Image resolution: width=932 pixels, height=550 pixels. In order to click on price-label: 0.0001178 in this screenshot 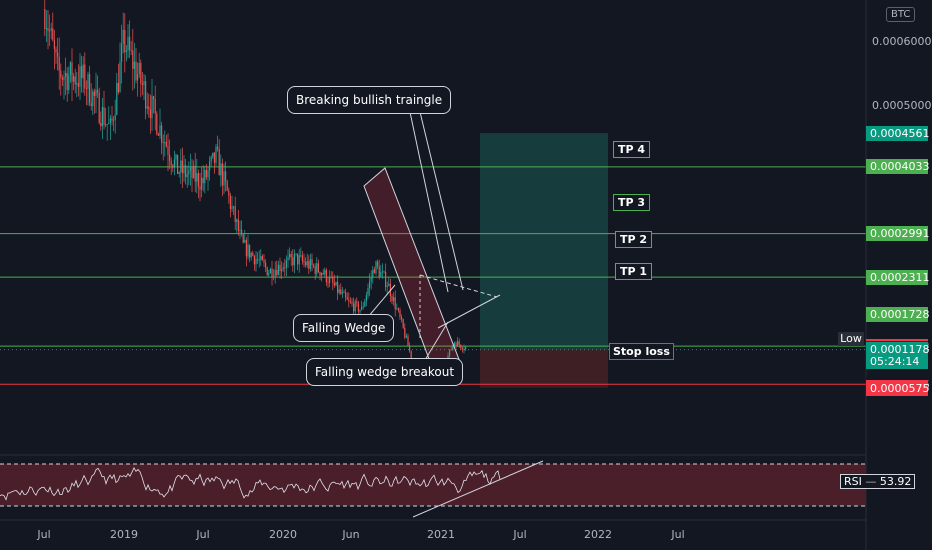, I will do `click(898, 350)`.